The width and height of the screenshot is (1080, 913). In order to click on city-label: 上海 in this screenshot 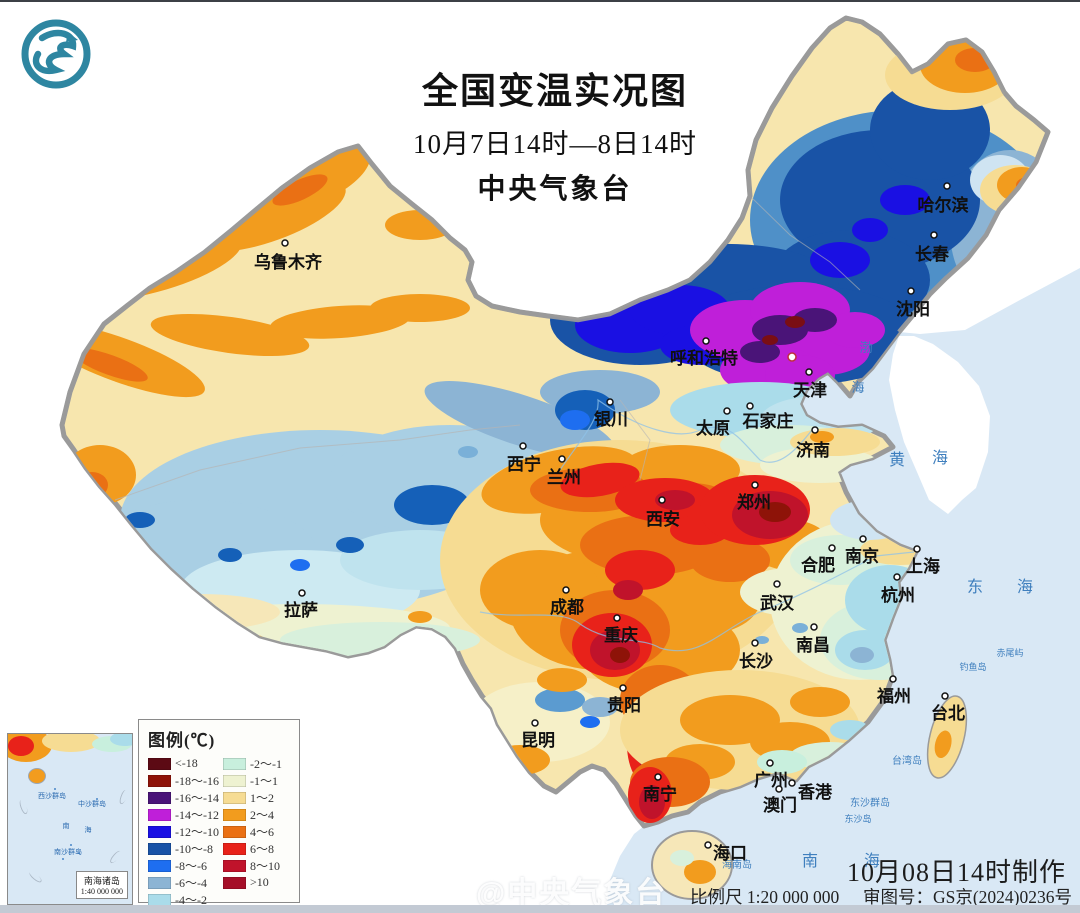, I will do `click(923, 566)`.